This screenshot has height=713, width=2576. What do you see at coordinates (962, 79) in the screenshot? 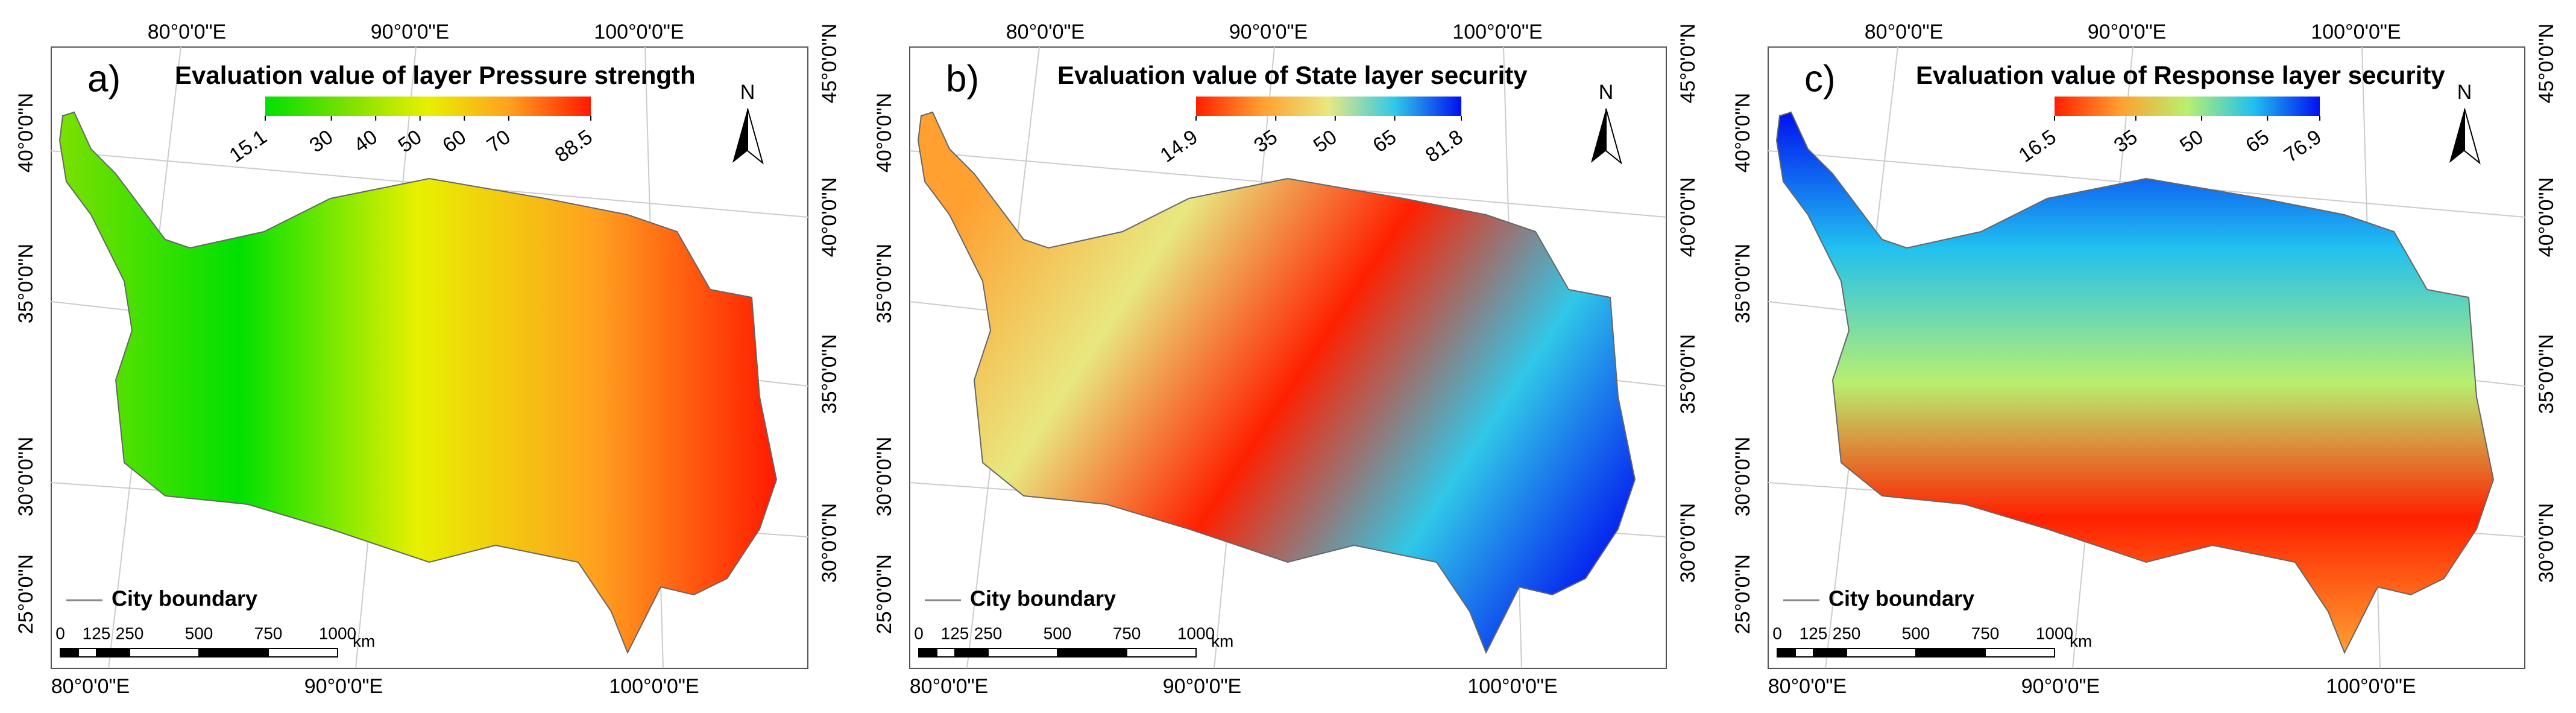
I see `panel-label: b)` at bounding box center [962, 79].